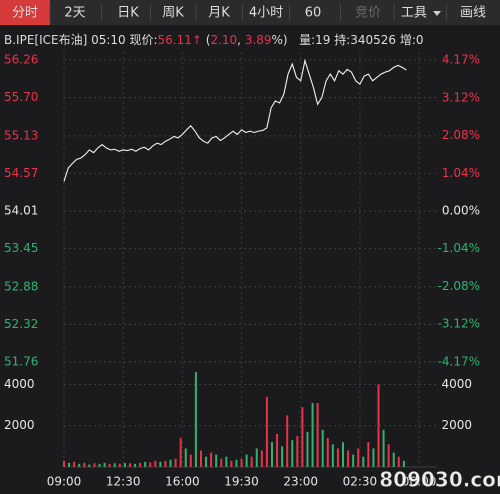 Image resolution: width=500 pixels, height=494 pixels. I want to click on y-tick-label: 51.76, so click(21, 362).